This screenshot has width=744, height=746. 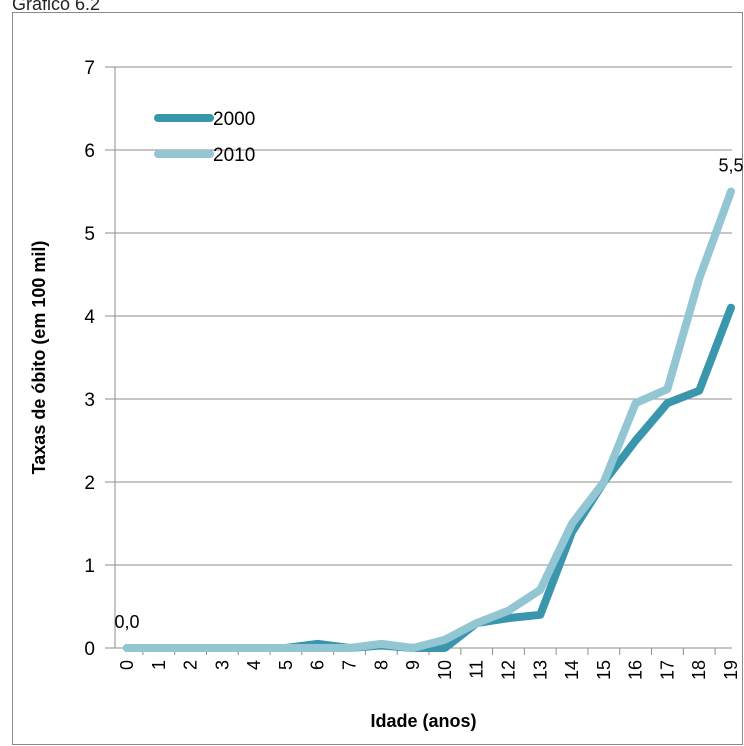 I want to click on y-axis-title: Taxas de óbito (em 100 mil), so click(x=39, y=358).